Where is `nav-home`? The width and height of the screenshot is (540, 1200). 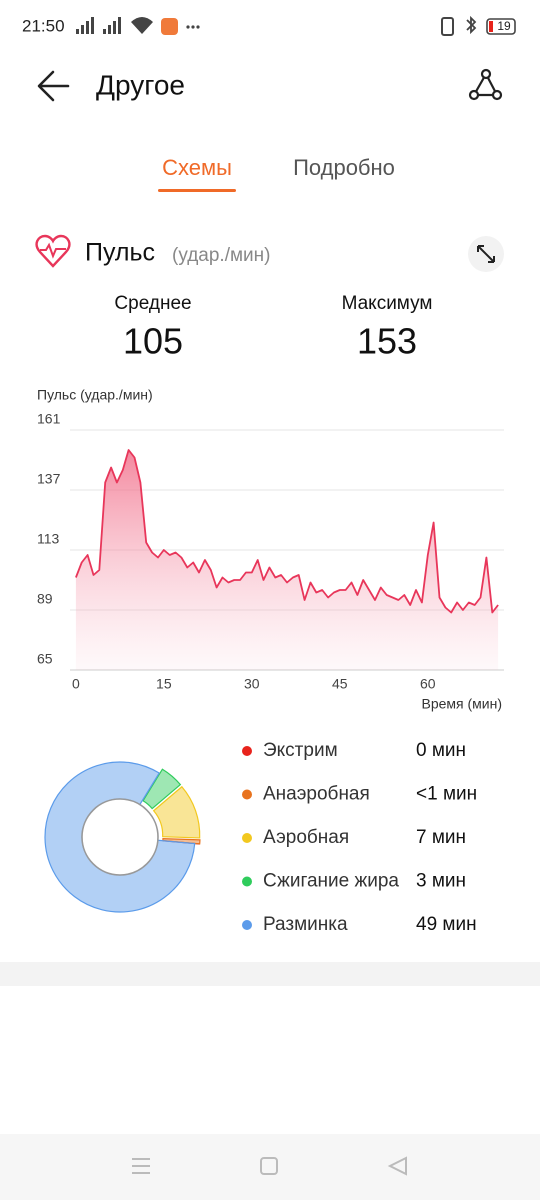
nav-home is located at coordinates (269, 1166).